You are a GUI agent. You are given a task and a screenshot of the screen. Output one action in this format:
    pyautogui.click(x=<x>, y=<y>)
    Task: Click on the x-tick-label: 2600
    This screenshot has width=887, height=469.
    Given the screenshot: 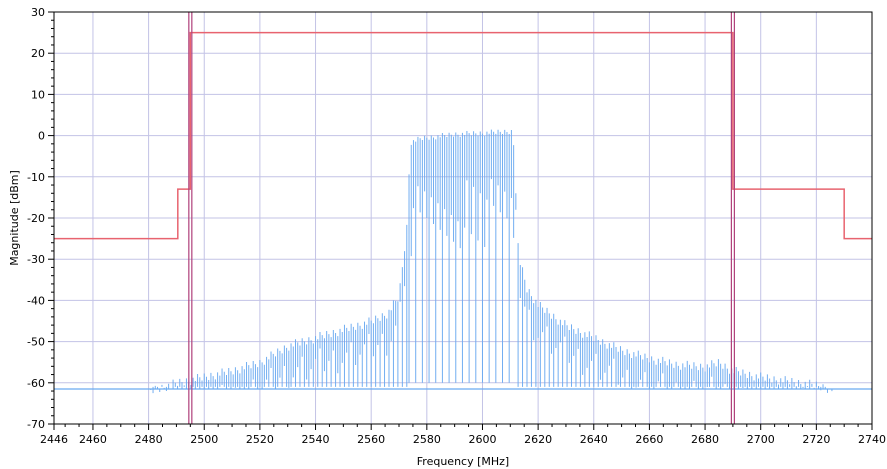 What is the action you would take?
    pyautogui.click(x=482, y=439)
    